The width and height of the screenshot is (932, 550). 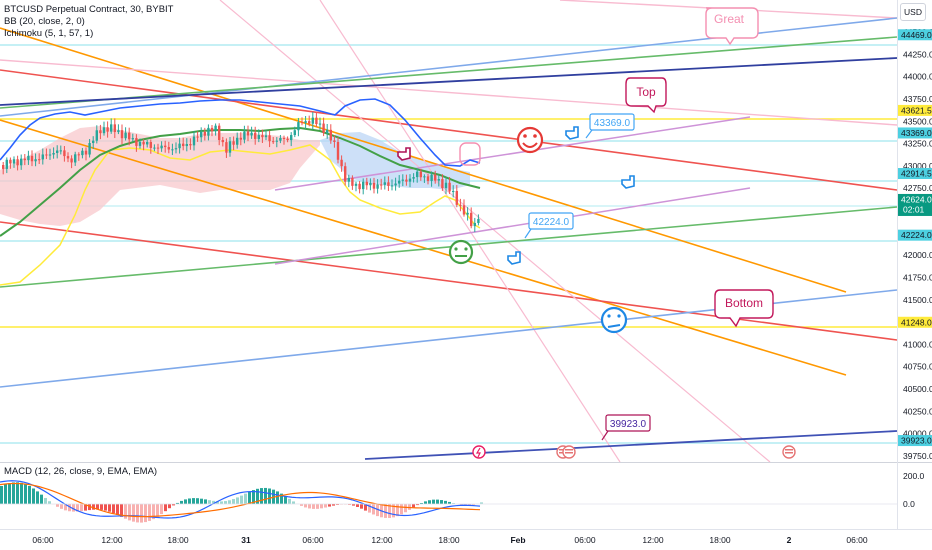 I want to click on legend-macd: MACD (12, 26, close, 9, EMA, EMA), so click(x=81, y=471).